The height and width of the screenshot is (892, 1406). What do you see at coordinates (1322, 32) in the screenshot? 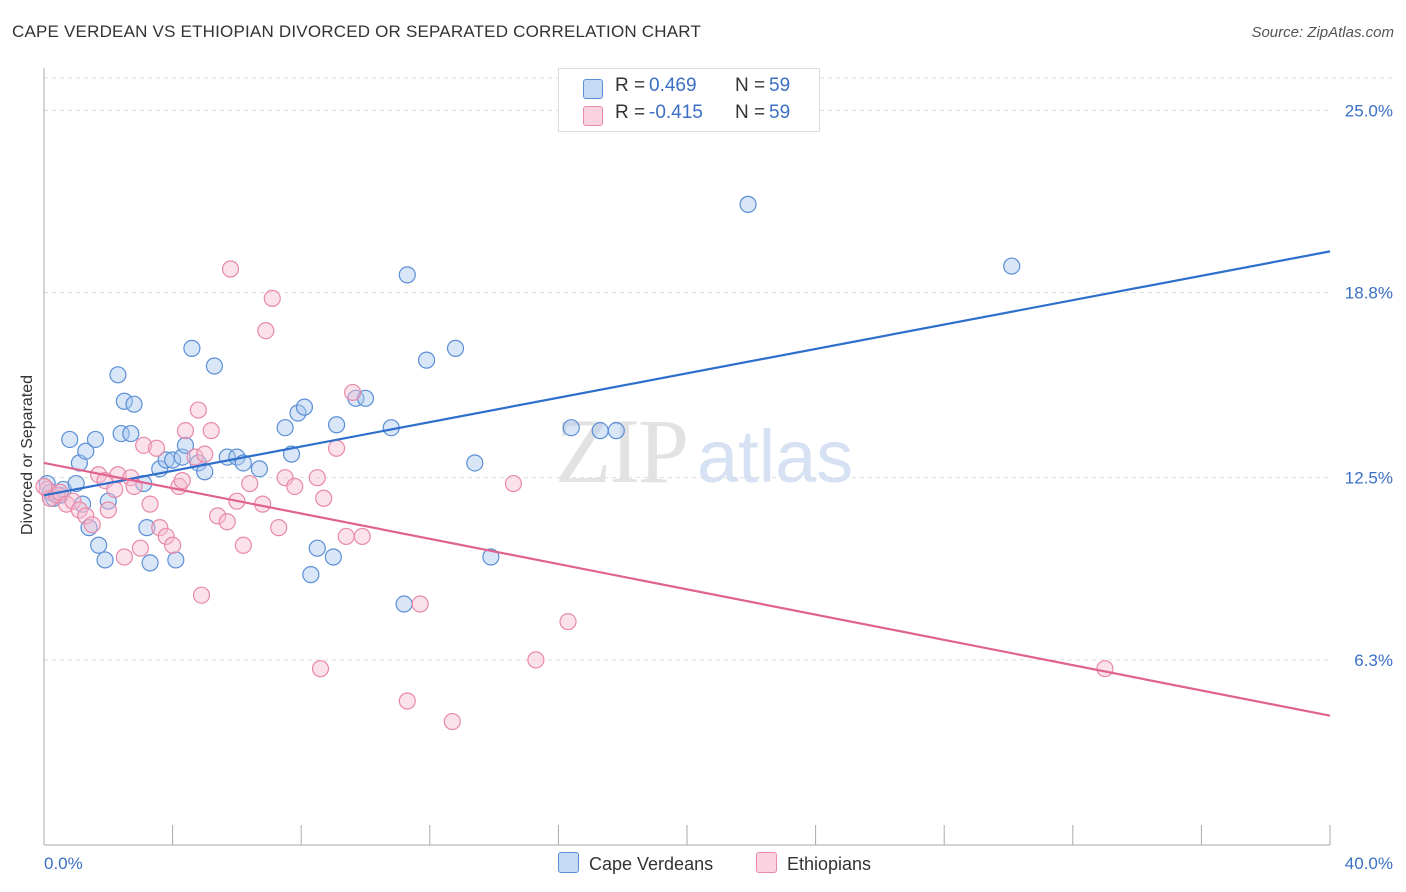
I see `source-note: Source: ZipAtlas.com` at bounding box center [1322, 32].